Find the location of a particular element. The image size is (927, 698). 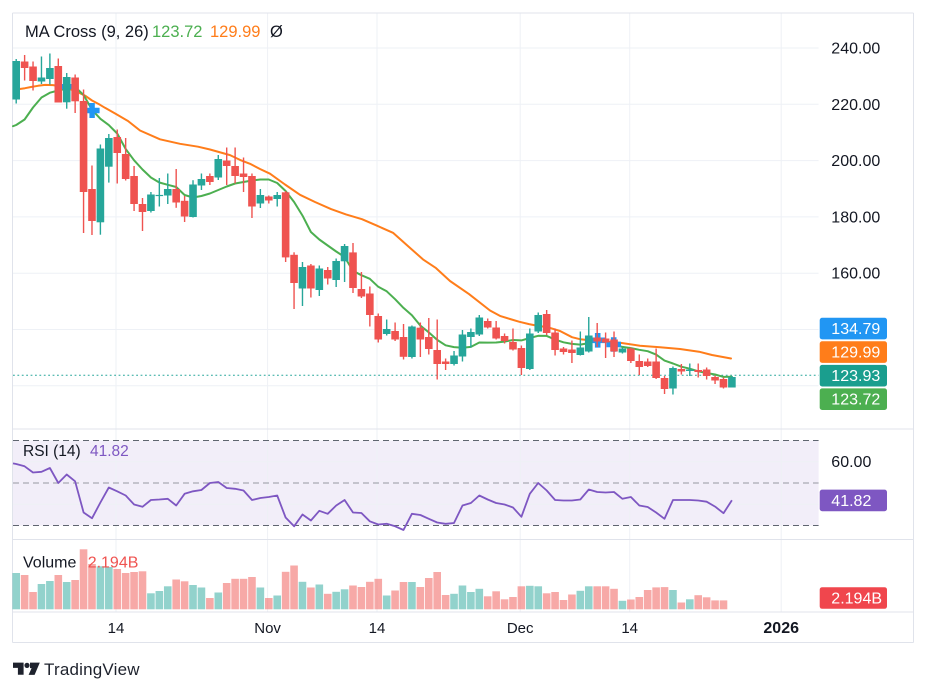

svg-text: RSI (14) is located at coordinates (52, 451).